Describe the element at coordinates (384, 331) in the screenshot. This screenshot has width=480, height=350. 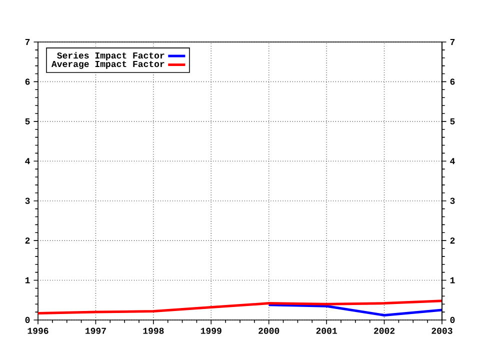
I see `x-tick-label: 2002` at that location.